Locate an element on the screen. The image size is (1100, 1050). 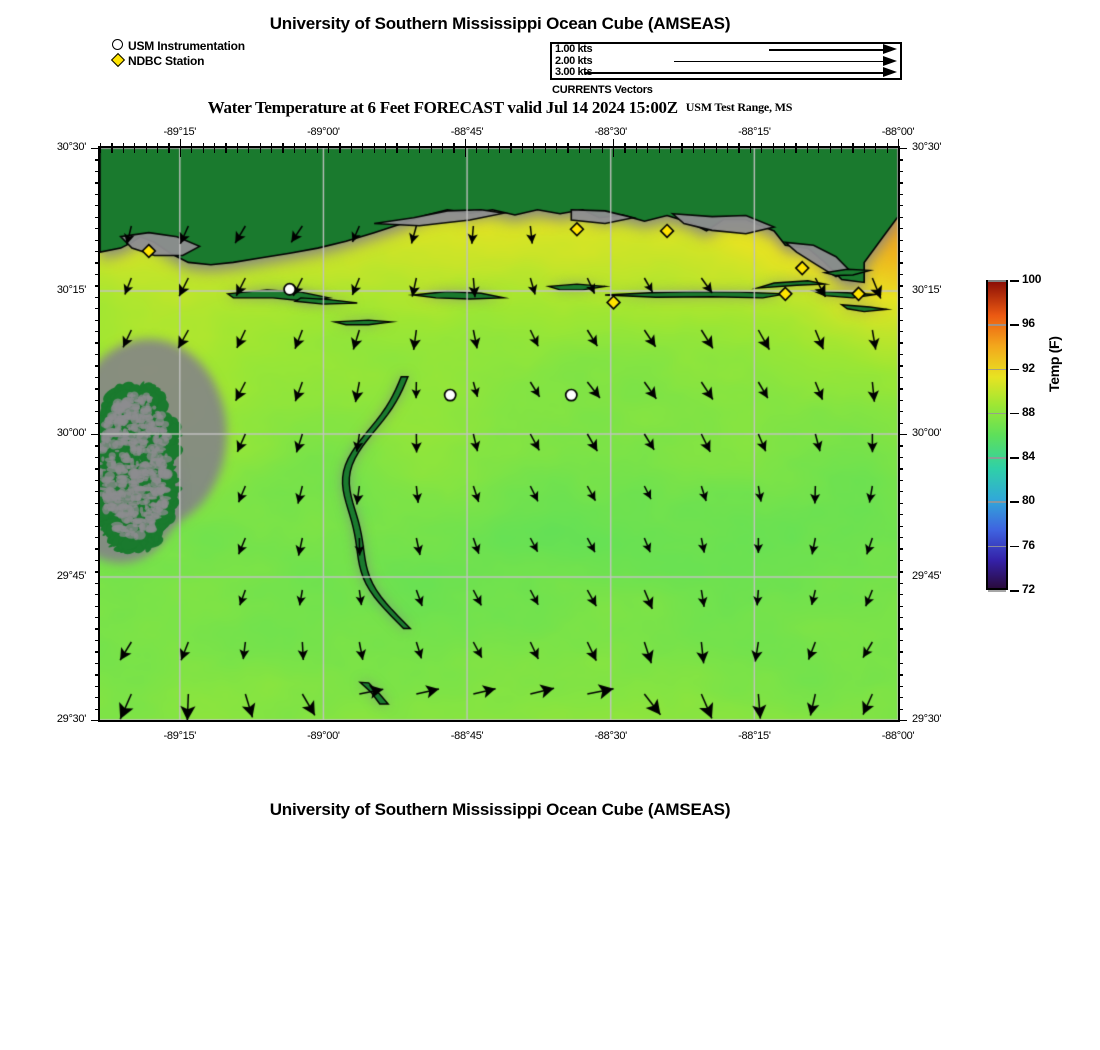
x-axis-label: -88°30' is located at coordinates (610, 736).